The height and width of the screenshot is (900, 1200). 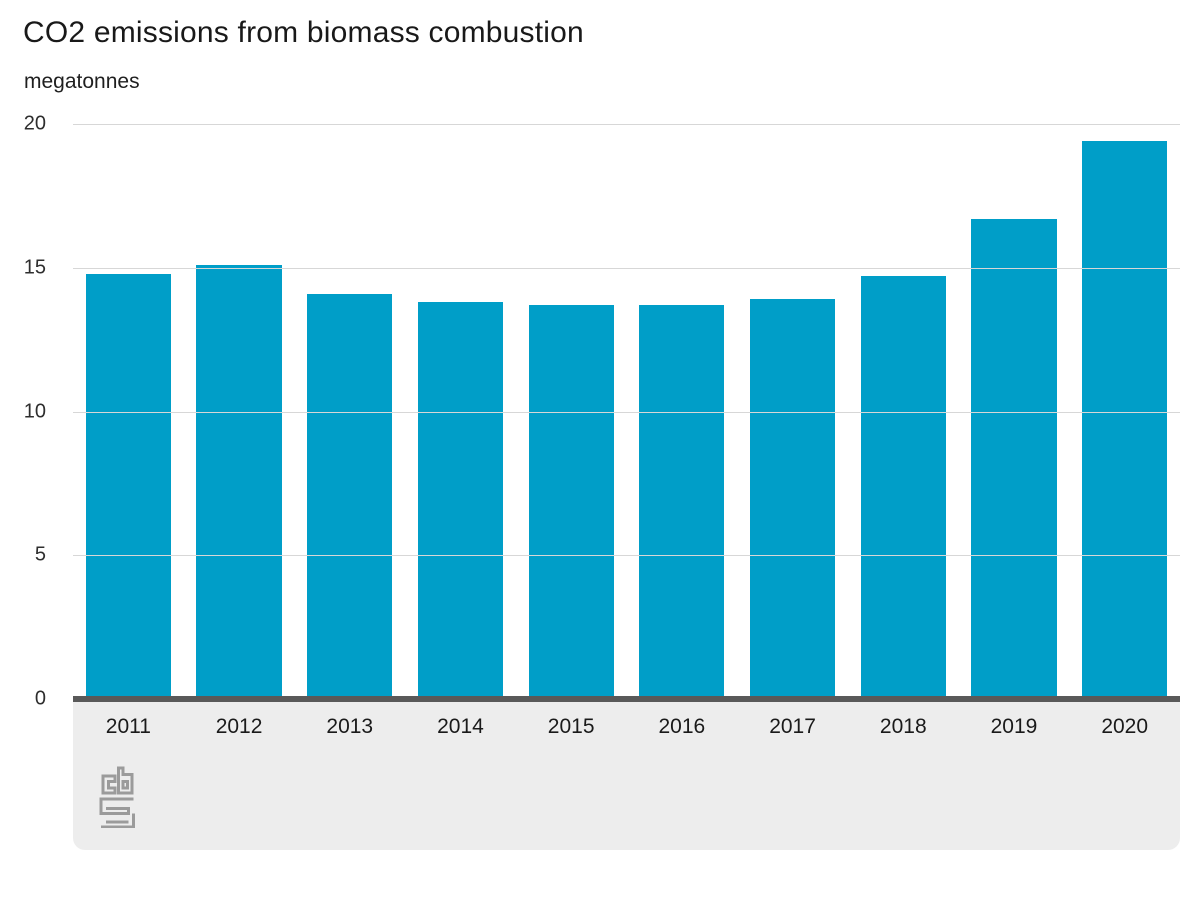 What do you see at coordinates (571, 502) in the screenshot?
I see `bar-2015` at bounding box center [571, 502].